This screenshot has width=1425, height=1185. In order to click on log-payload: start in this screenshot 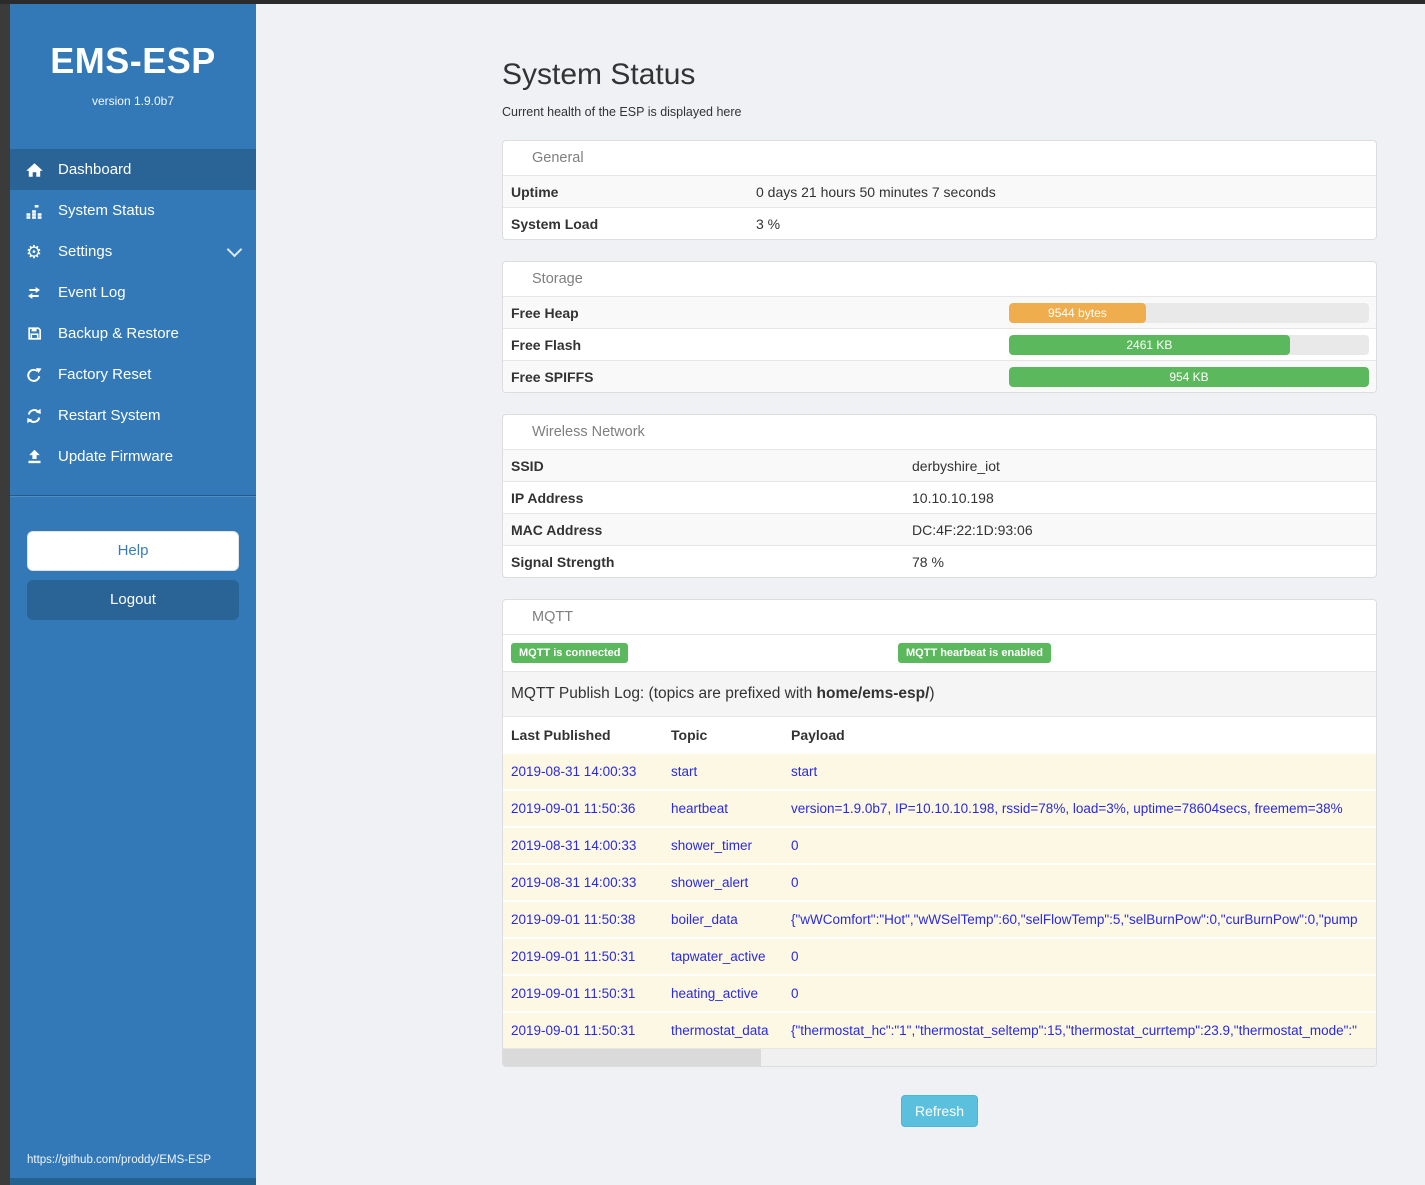, I will do `click(804, 771)`.